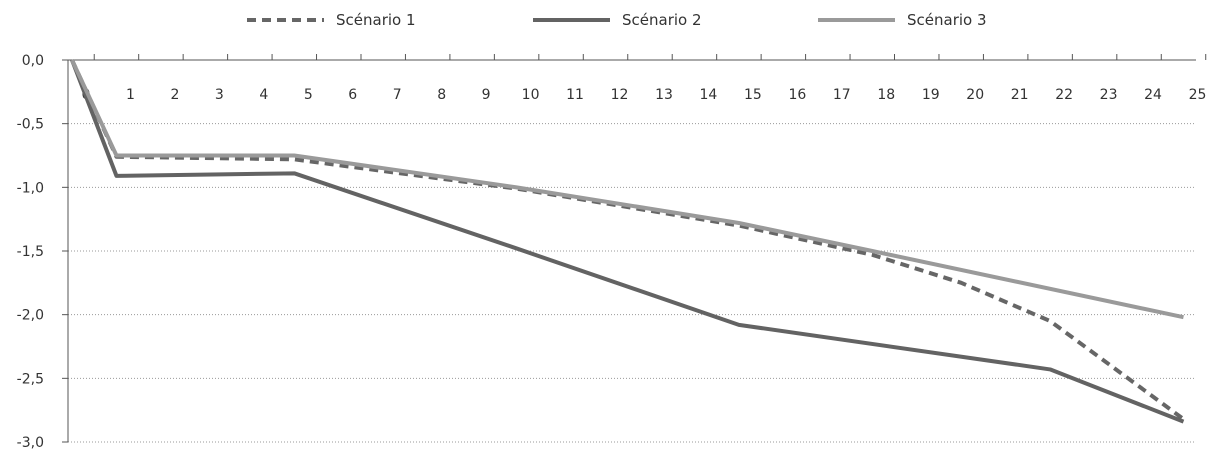 This screenshot has height=453, width=1208. What do you see at coordinates (30, 442) in the screenshot?
I see `y-tick-label: -3,0` at bounding box center [30, 442].